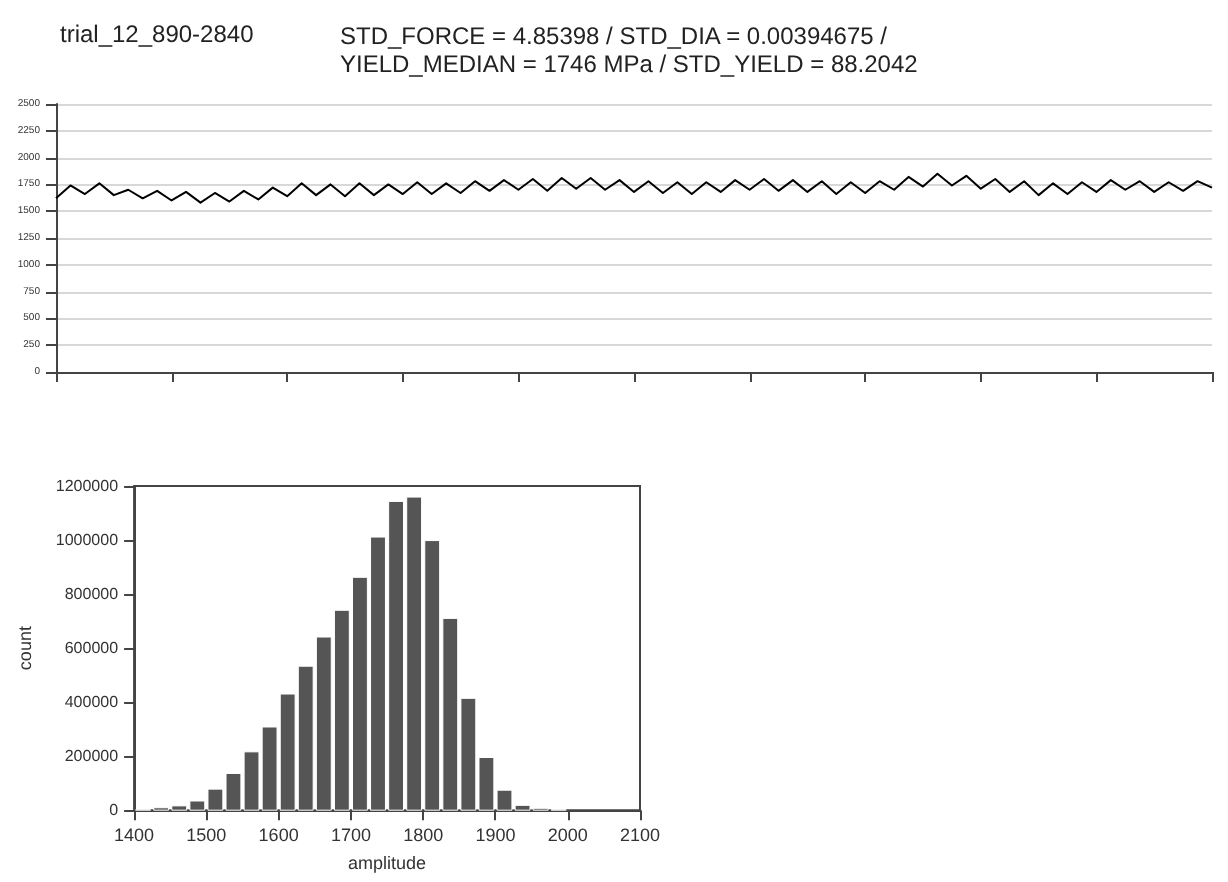  I want to click on x-tick-label: 1900, so click(495, 835).